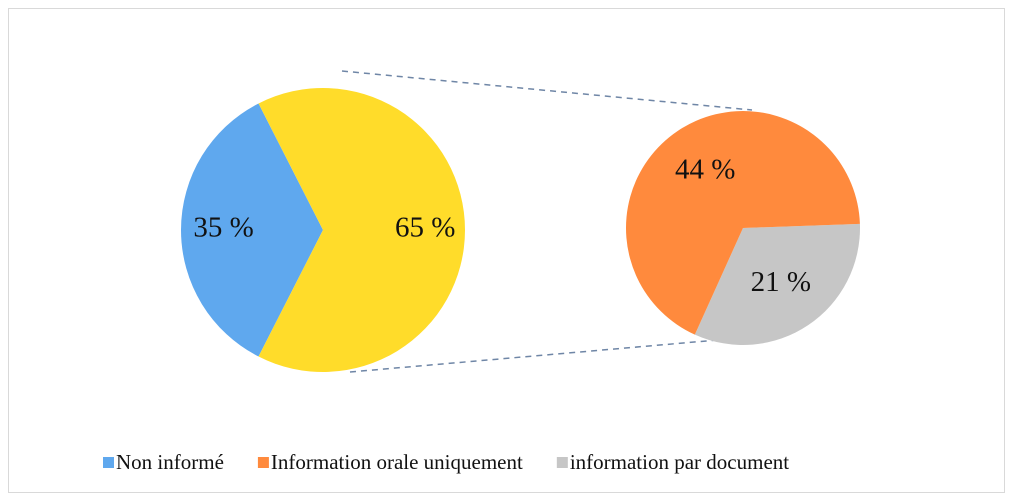 The width and height of the screenshot is (1013, 501). What do you see at coordinates (397, 462) in the screenshot?
I see `legend-label: Information orale uniquement` at bounding box center [397, 462].